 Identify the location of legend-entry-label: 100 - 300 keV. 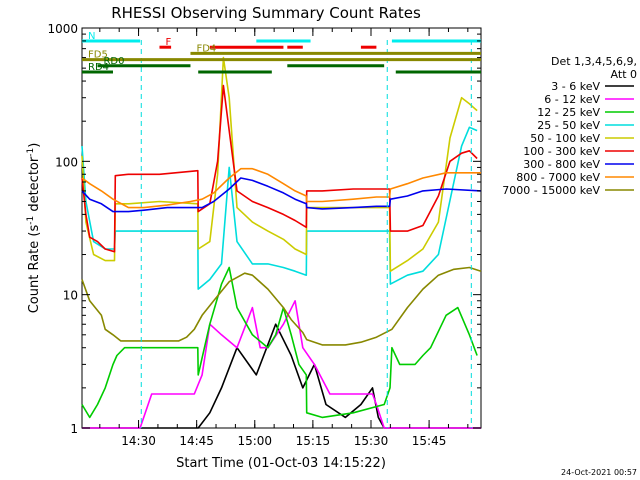
(561, 151).